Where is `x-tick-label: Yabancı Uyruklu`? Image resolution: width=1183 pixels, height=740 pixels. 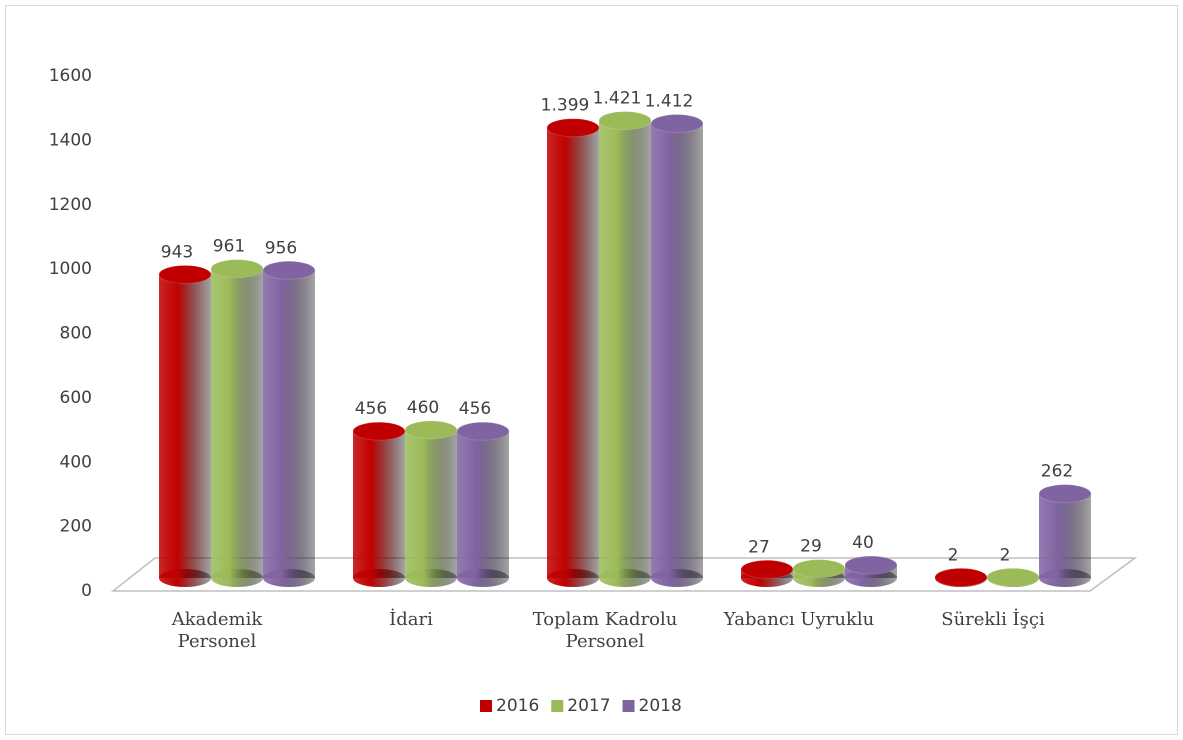
x-tick-label: Yabancı Uyruklu is located at coordinates (799, 619).